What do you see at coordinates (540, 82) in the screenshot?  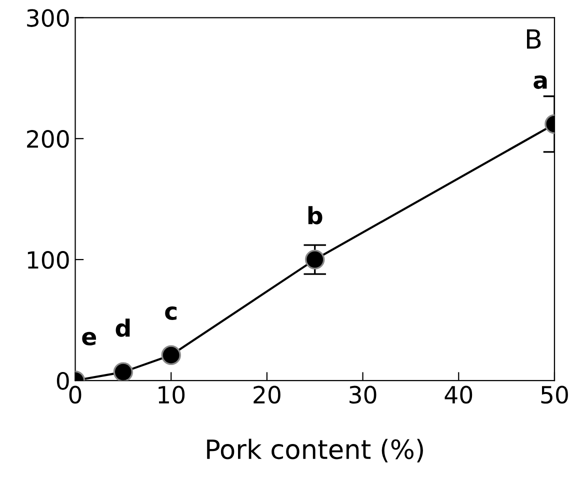 I see `annotation: a` at bounding box center [540, 82].